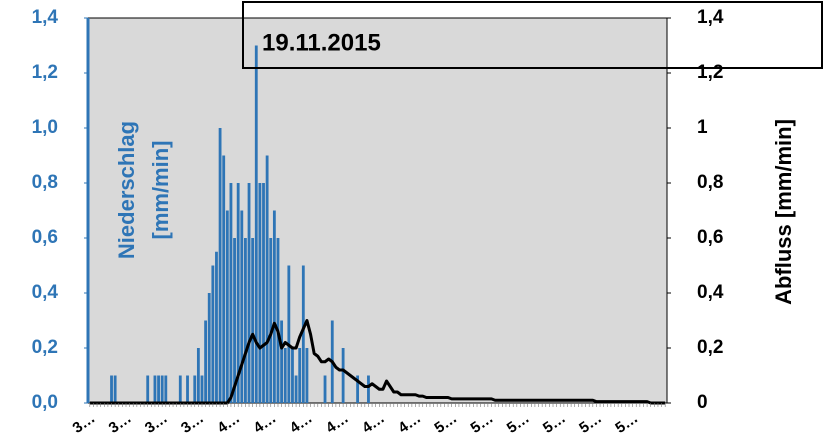 This screenshot has width=824, height=448. Describe the element at coordinates (702, 402) in the screenshot. I see `y2-tick-label: 0` at that location.